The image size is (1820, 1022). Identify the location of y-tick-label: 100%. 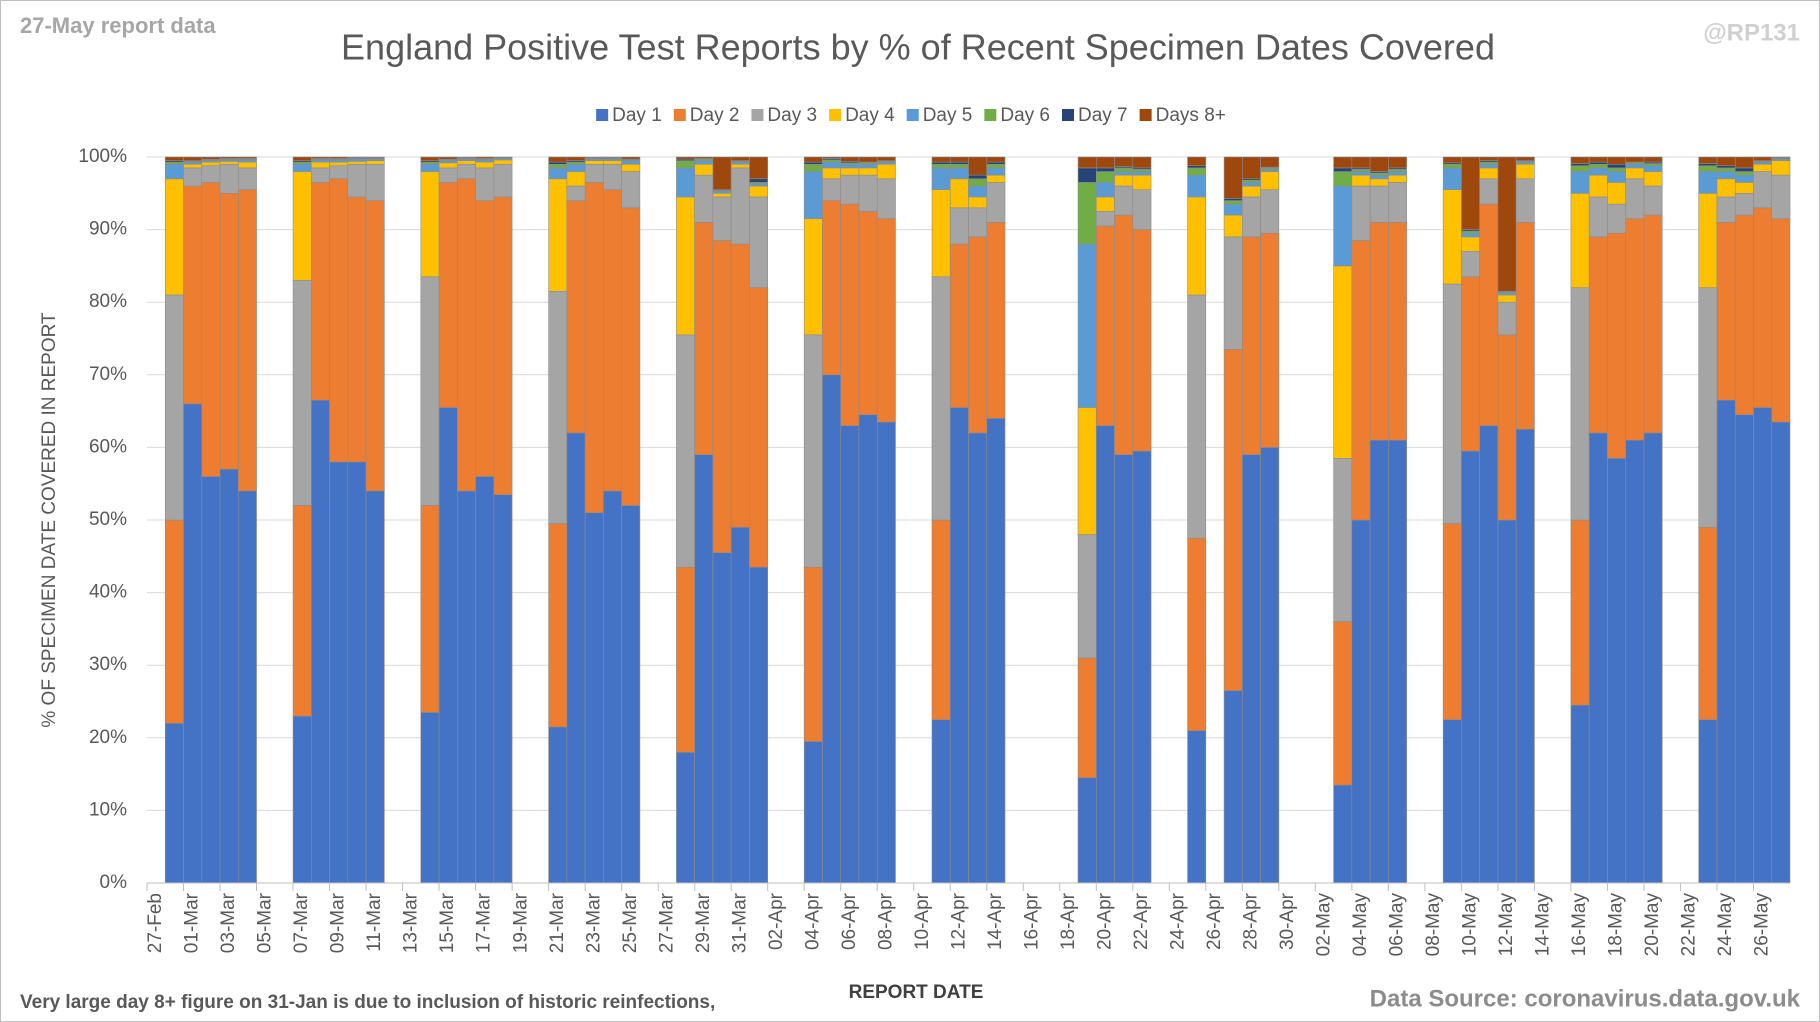
(102, 156).